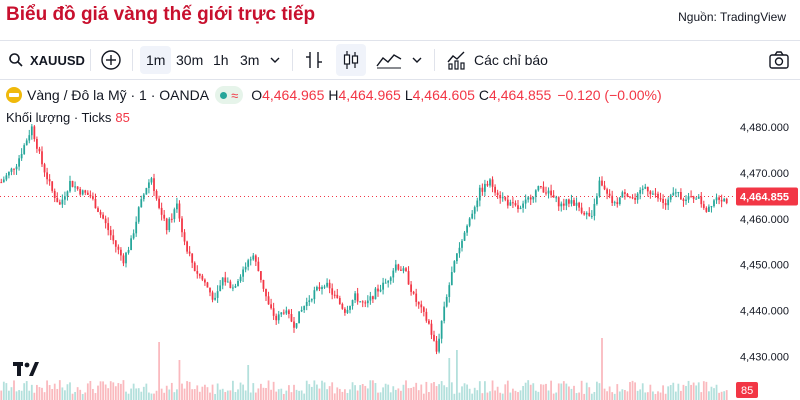  What do you see at coordinates (156, 60) in the screenshot?
I see `interval-1m: 1m` at bounding box center [156, 60].